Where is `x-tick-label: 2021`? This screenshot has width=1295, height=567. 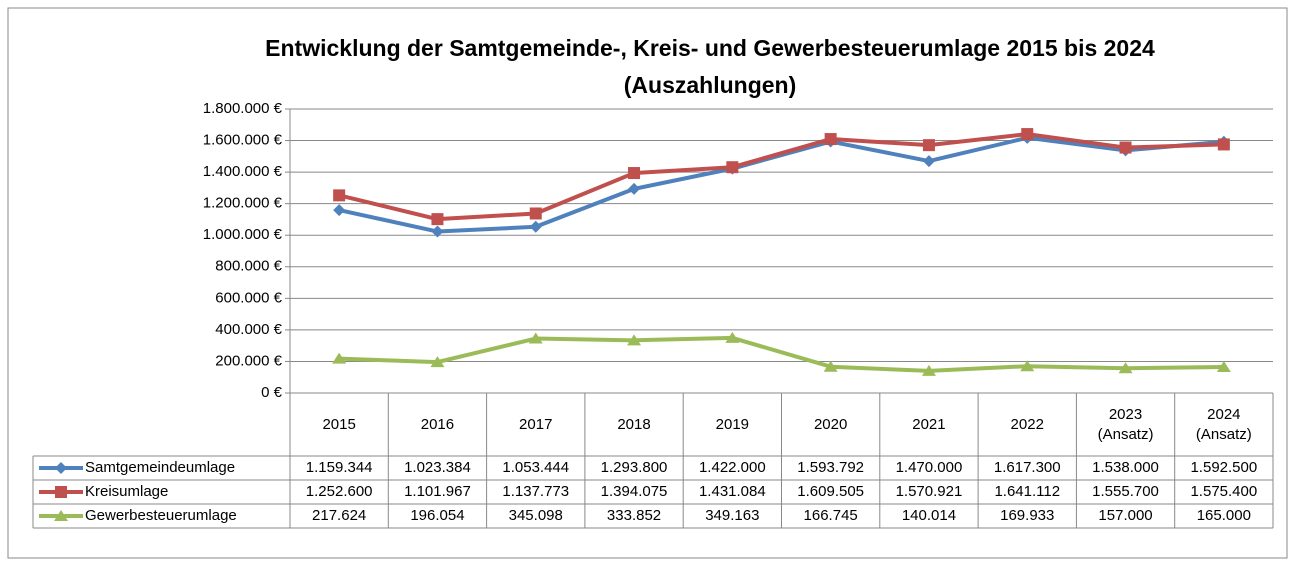 x-tick-label: 2021 is located at coordinates (929, 424).